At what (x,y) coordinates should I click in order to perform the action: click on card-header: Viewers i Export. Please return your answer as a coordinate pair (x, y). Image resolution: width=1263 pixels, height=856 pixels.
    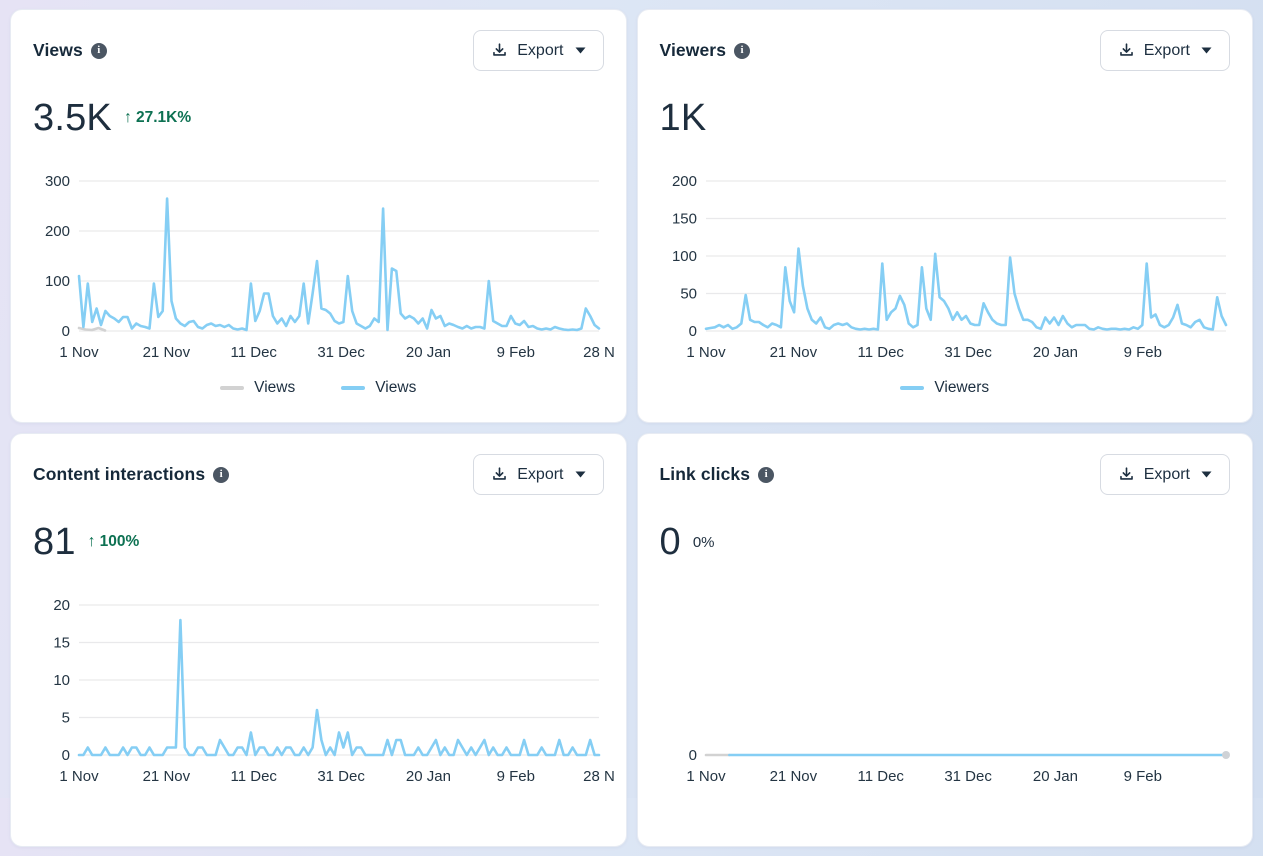
    Looking at the image, I should click on (944, 50).